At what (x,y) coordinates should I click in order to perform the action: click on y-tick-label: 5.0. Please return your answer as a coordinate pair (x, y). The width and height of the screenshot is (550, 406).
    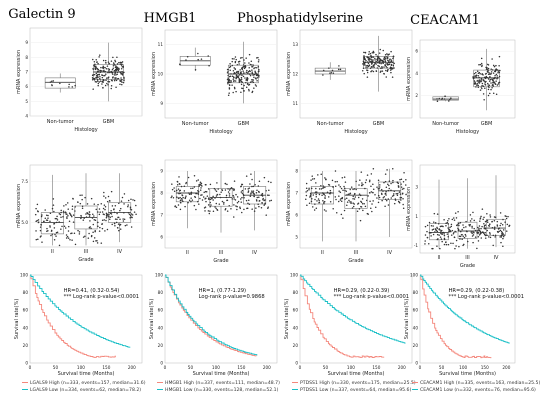
    Looking at the image, I should click on (24, 222).